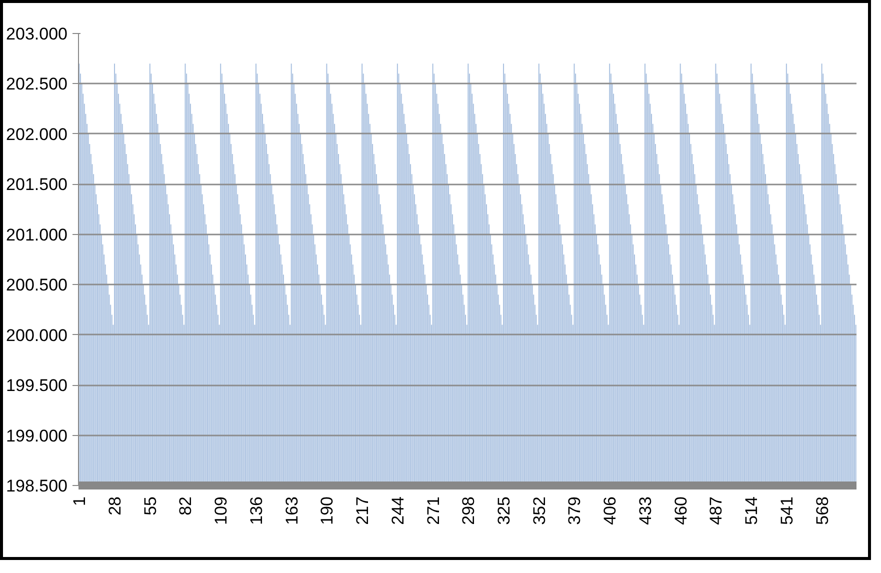 The height and width of the screenshot is (573, 881). Describe the element at coordinates (398, 510) in the screenshot. I see `x-tick-label: 244` at that location.